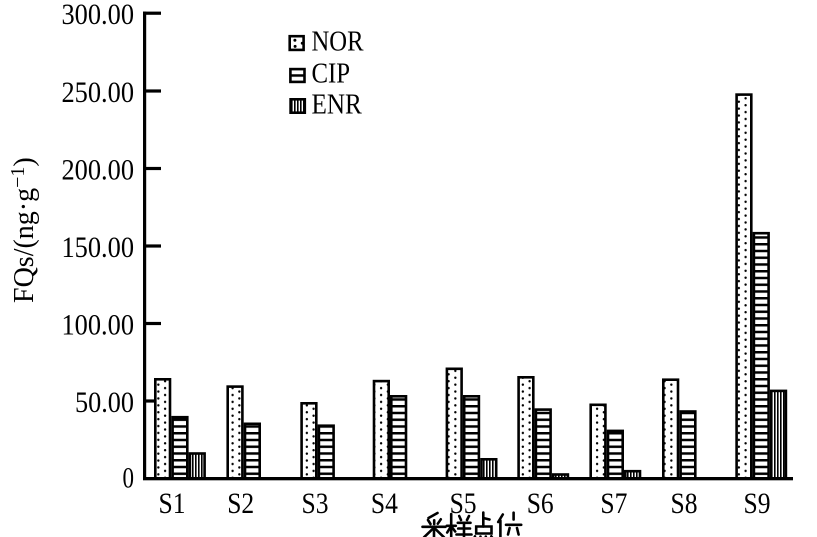  What do you see at coordinates (540, 503) in the screenshot?
I see `svg-text: S6` at bounding box center [540, 503].